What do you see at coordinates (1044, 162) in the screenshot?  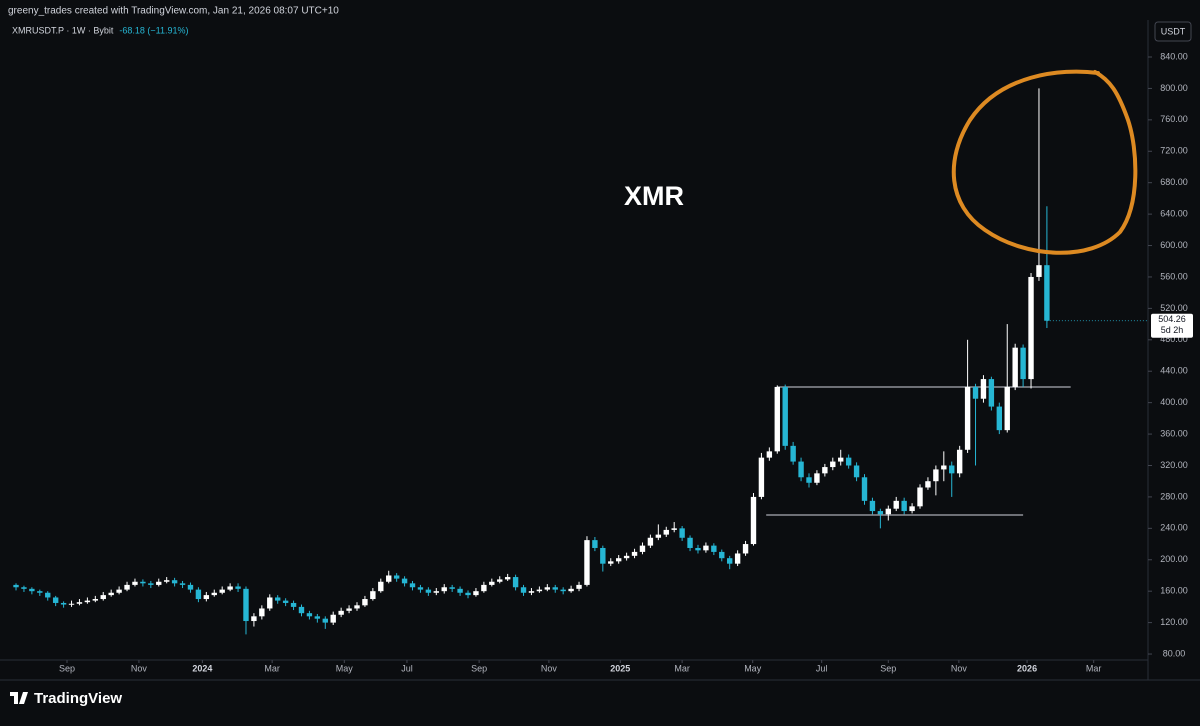 I see `highlight-circle` at bounding box center [1044, 162].